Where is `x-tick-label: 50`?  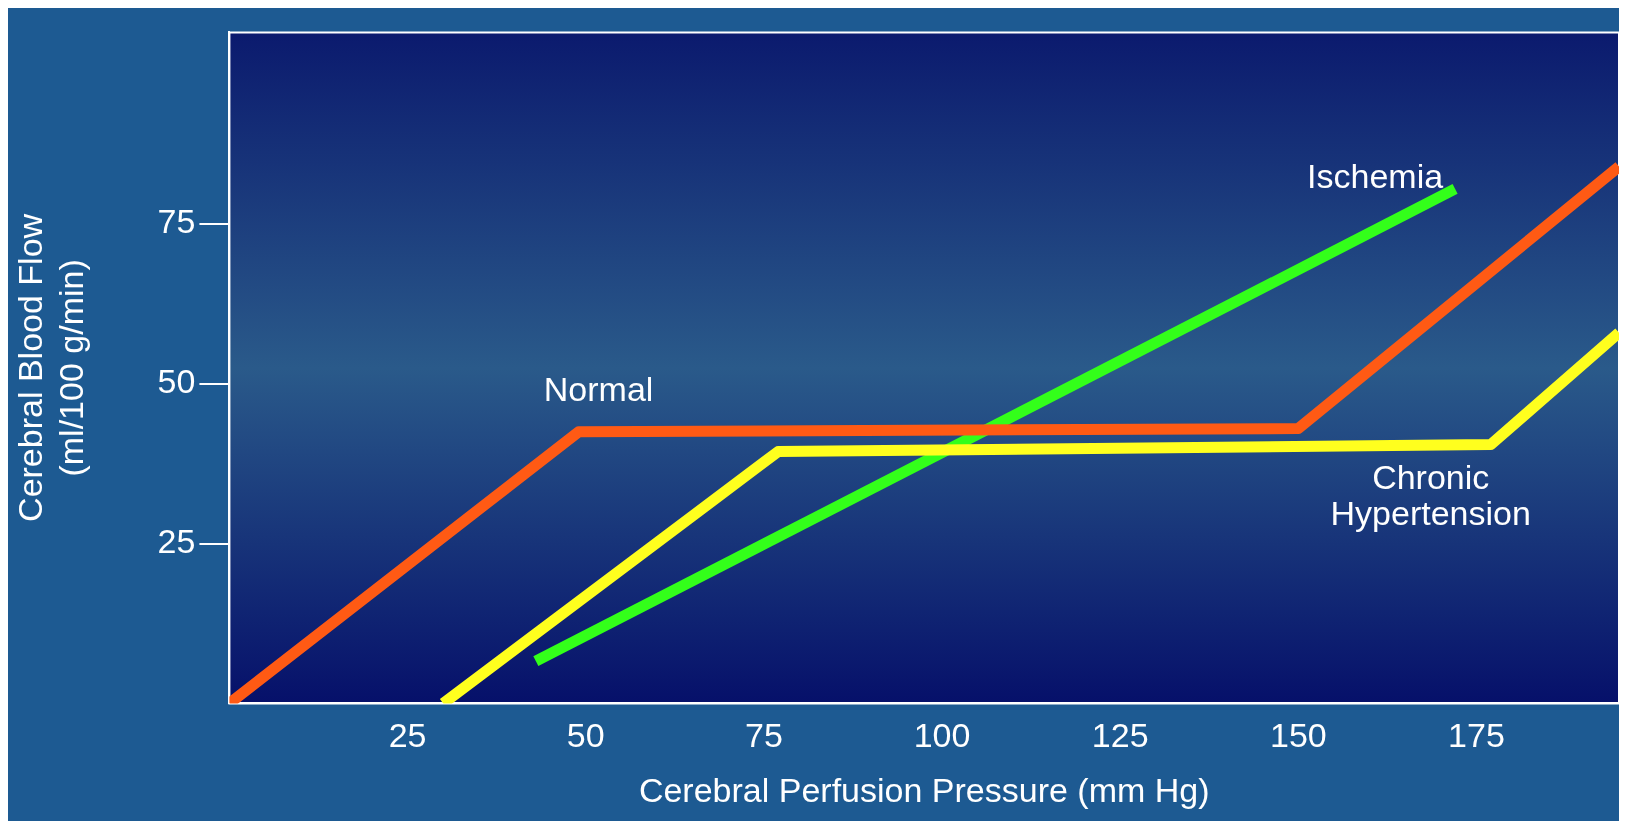 x-tick-label: 50 is located at coordinates (585, 735).